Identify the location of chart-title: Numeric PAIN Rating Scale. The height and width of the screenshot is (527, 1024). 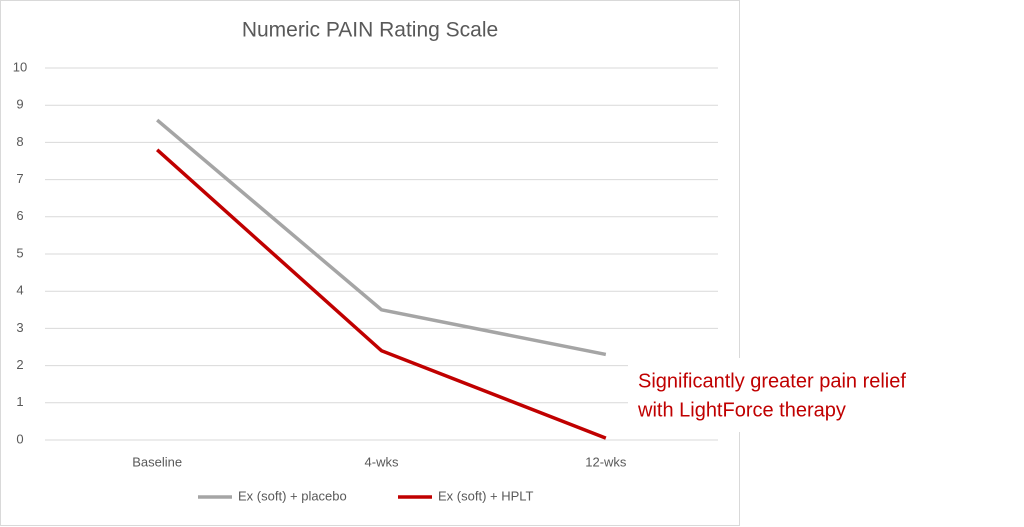
(370, 30).